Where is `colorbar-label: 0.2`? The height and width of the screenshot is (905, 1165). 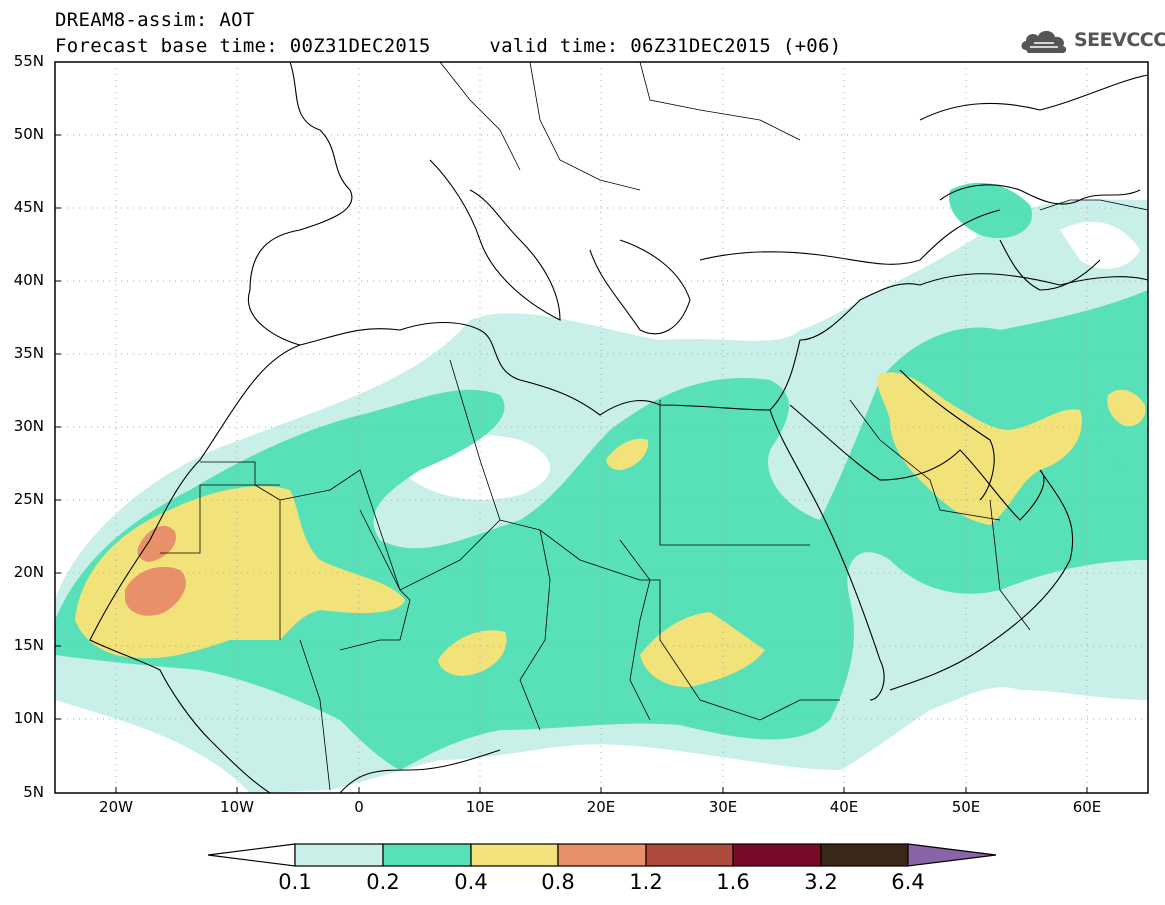
colorbar-label: 0.2 is located at coordinates (383, 882).